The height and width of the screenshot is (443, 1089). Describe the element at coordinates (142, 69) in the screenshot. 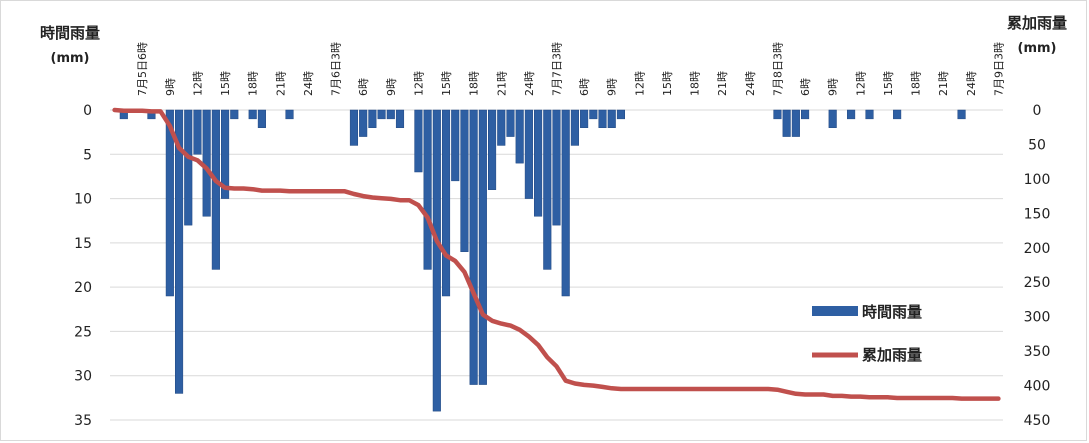

I see `x-tick-label: 7月5日6時` at that location.